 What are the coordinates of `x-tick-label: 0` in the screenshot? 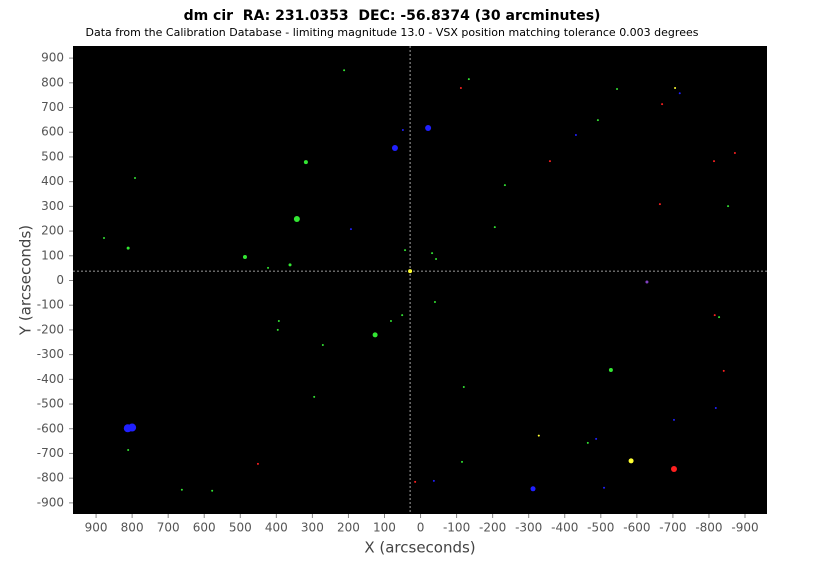 It's located at (421, 528).